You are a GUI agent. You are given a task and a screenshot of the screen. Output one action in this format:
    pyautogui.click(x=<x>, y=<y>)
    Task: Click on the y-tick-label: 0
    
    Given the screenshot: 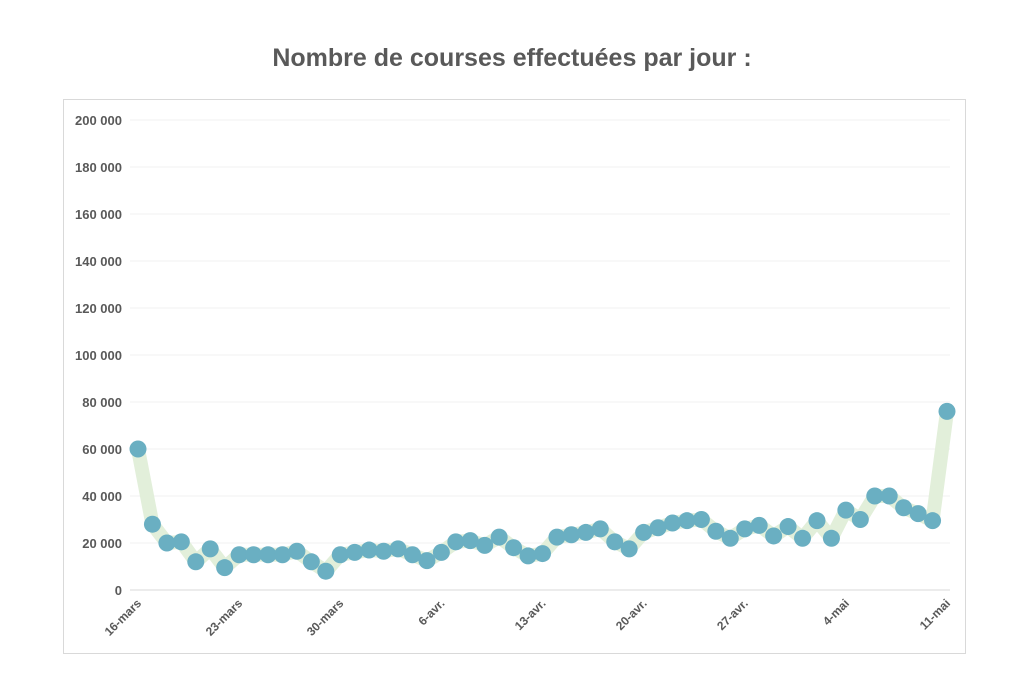 What is the action you would take?
    pyautogui.click(x=118, y=590)
    